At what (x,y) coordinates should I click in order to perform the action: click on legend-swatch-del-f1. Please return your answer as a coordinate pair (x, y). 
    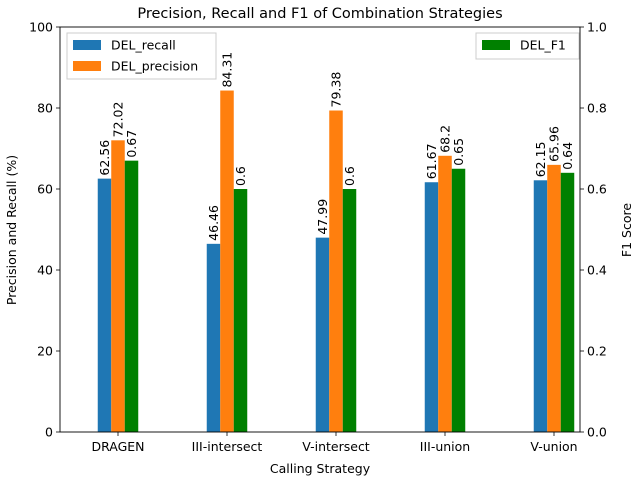
    Looking at the image, I should click on (496, 45).